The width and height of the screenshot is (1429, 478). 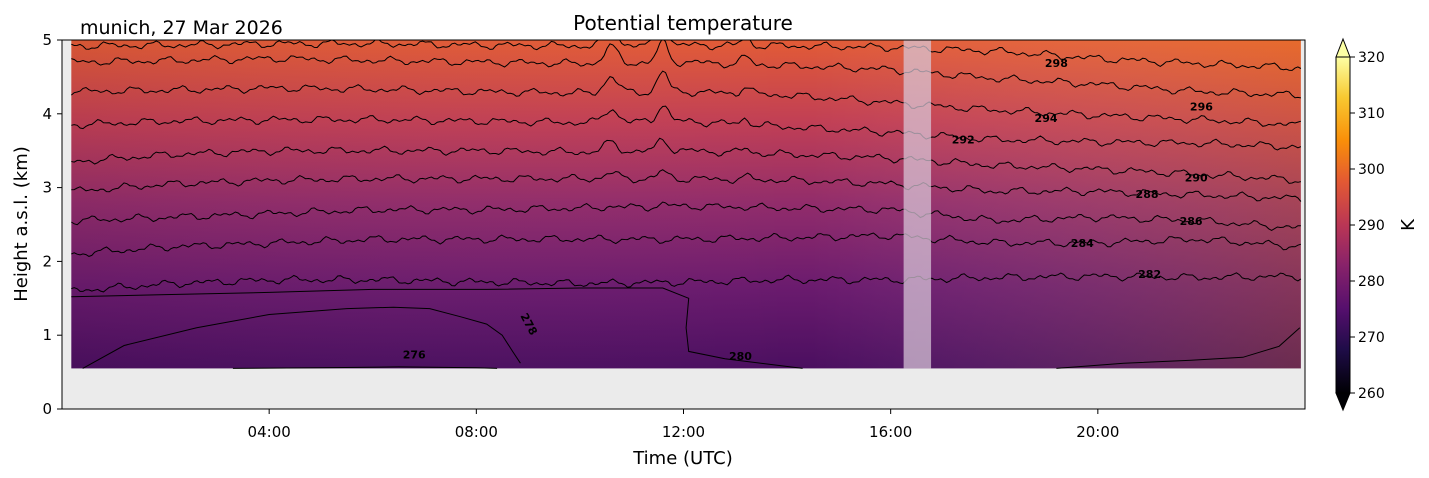 What do you see at coordinates (1371, 282) in the screenshot?
I see `colorbar-tick-label: 280` at bounding box center [1371, 282].